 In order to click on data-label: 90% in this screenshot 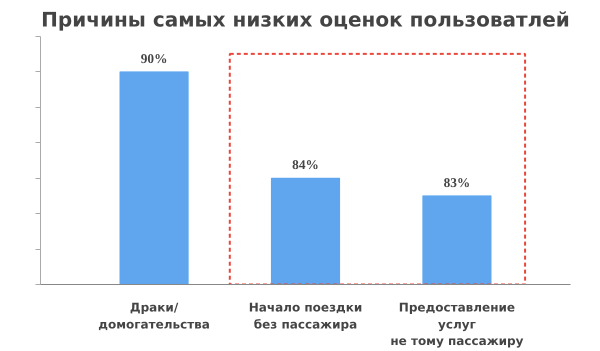, I will do `click(154, 58)`.